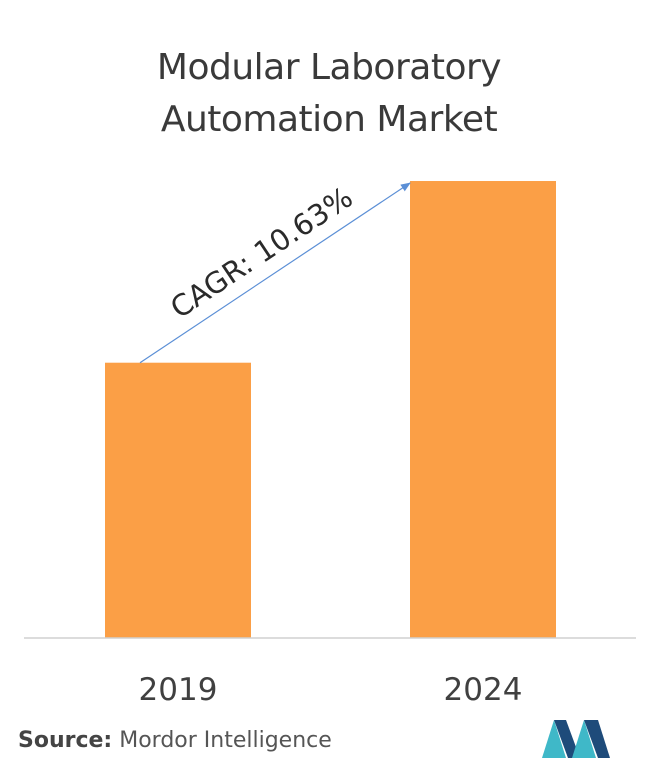 This screenshot has width=658, height=780. Describe the element at coordinates (329, 67) in the screenshot. I see `chart-title-line-1: Modular Laboratory` at that location.